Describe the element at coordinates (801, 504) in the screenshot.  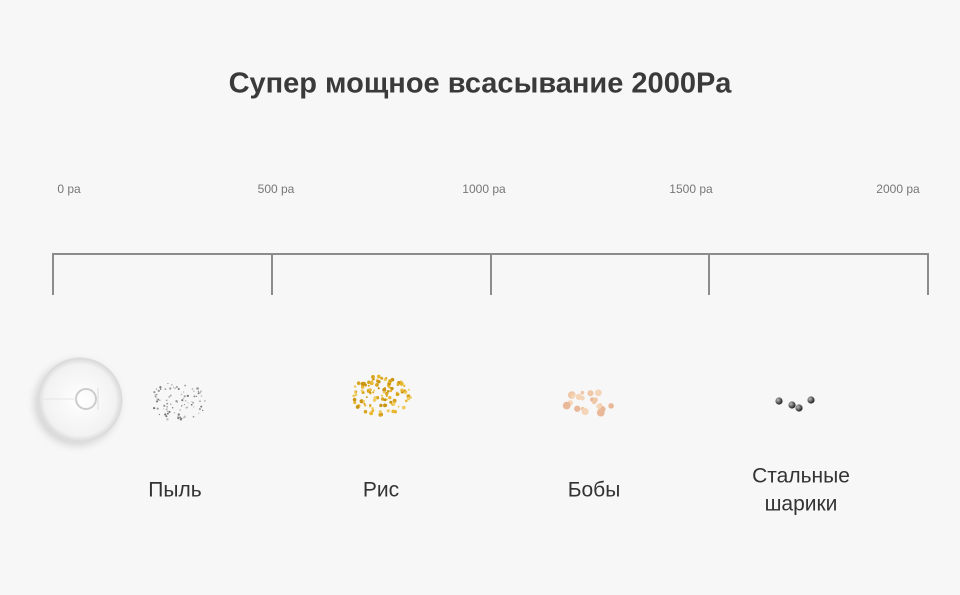
I see `item-label: шарики` at that location.